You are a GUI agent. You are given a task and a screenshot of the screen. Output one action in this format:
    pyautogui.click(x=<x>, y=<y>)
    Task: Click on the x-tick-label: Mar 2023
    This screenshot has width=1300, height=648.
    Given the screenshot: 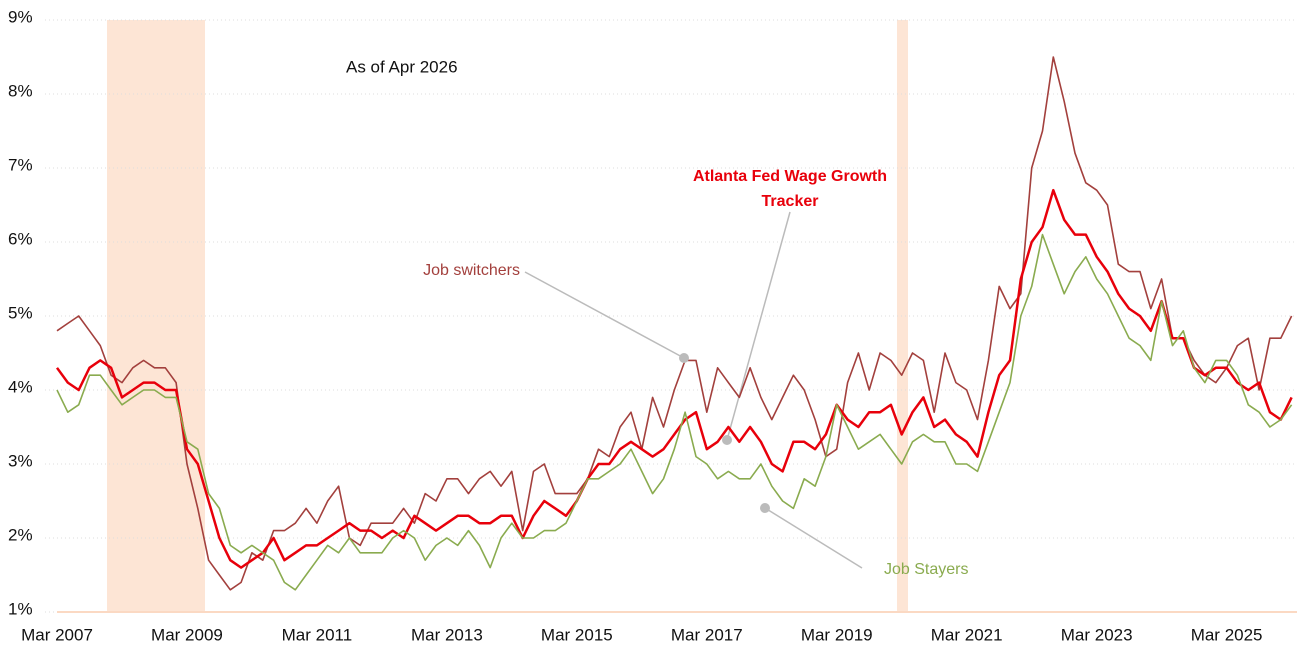 What is the action you would take?
    pyautogui.click(x=1097, y=634)
    